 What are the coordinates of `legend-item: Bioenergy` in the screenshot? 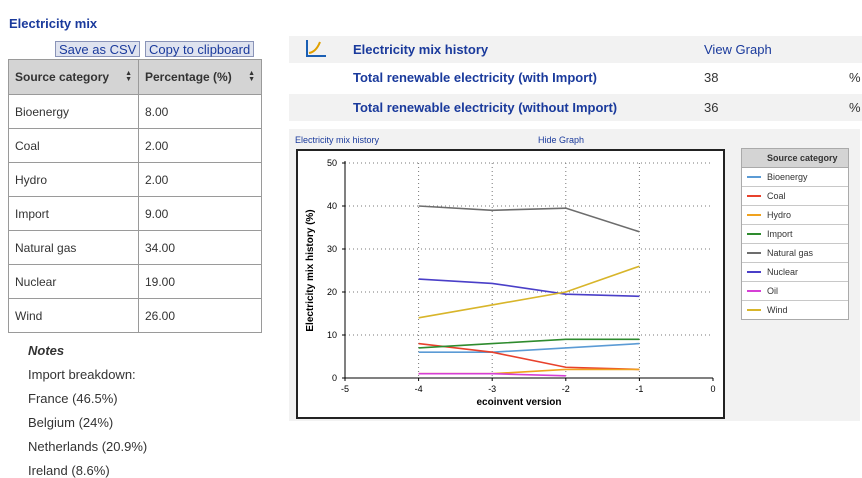 It's located at (795, 177).